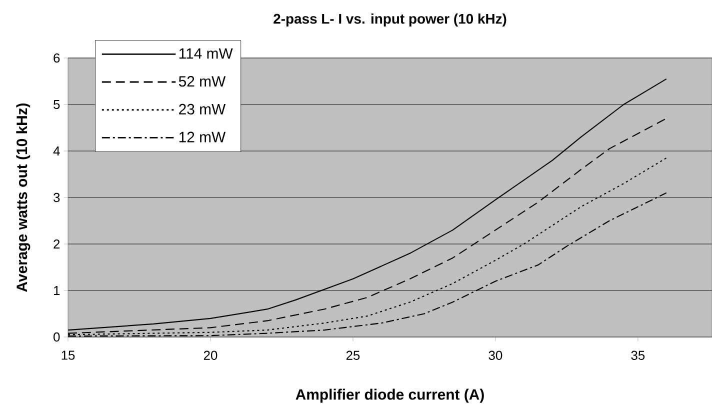  Describe the element at coordinates (206, 53) in the screenshot. I see `legend-label: 114 mW` at that location.